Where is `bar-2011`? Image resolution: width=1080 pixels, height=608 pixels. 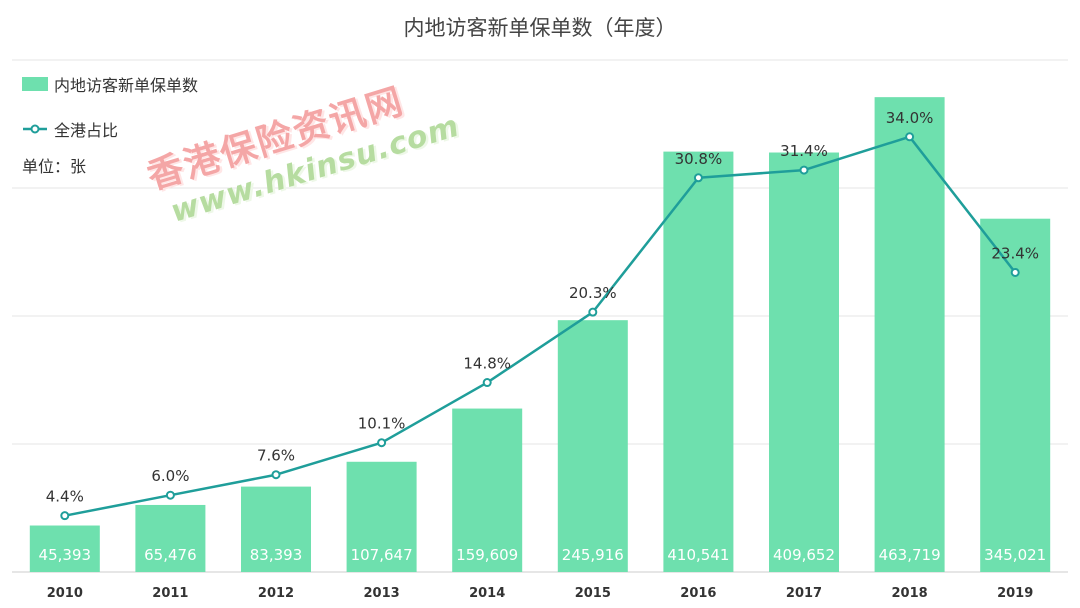
bar-2011 is located at coordinates (170, 538).